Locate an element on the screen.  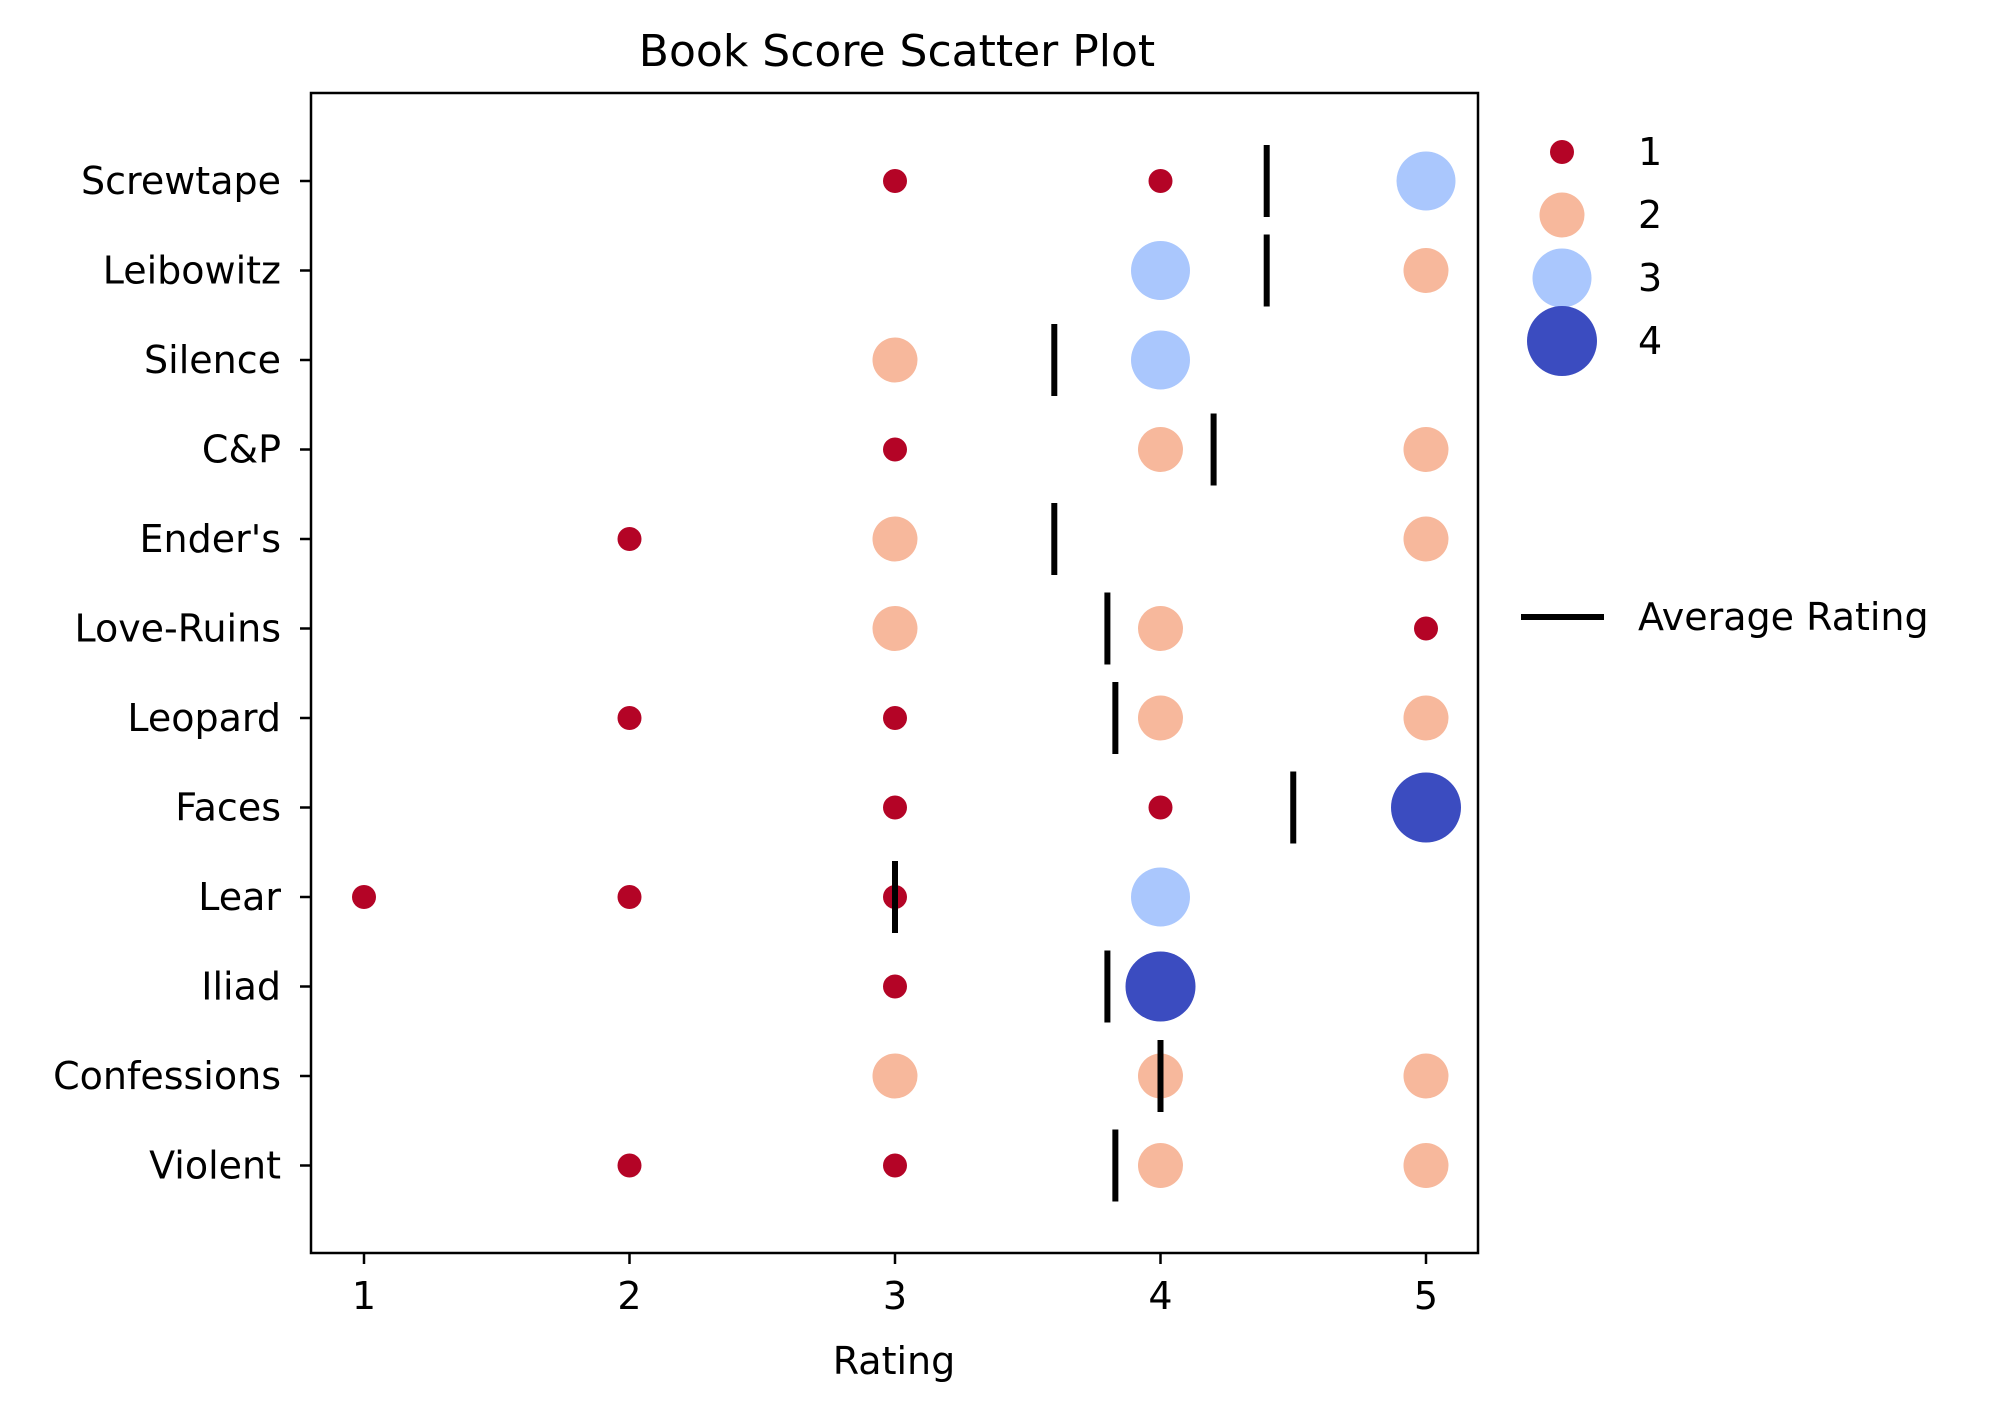
y-tick-label: Silence is located at coordinates (212, 360).